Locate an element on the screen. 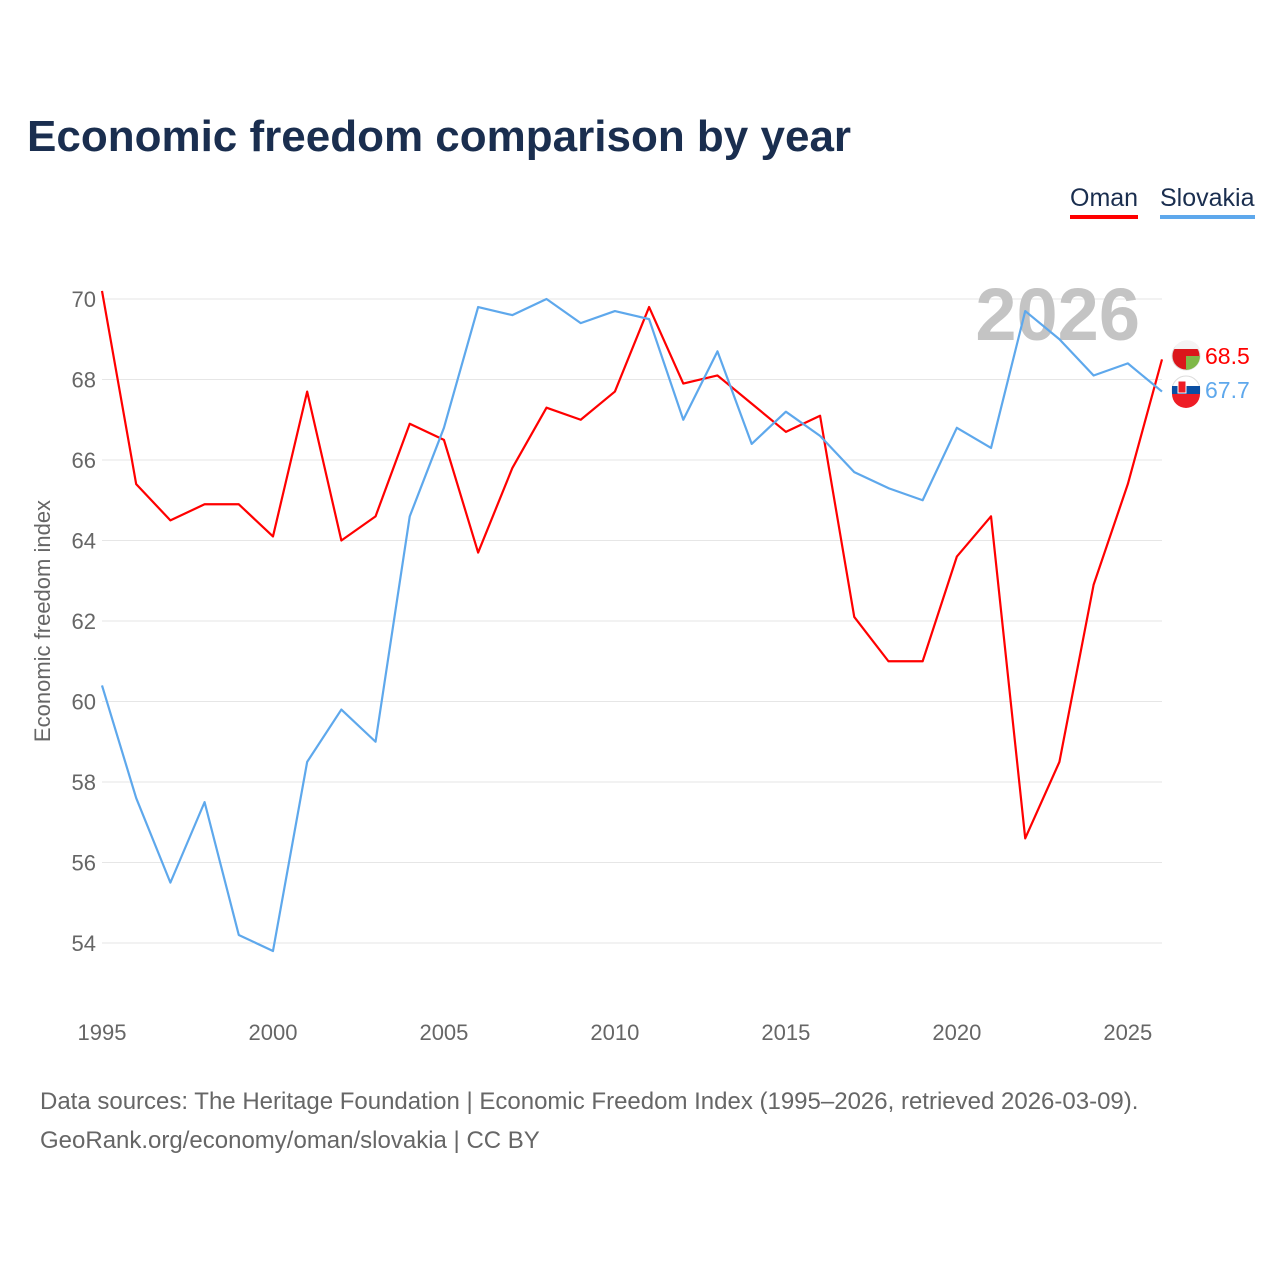  x-tick-label: 2000 is located at coordinates (272, 1032).